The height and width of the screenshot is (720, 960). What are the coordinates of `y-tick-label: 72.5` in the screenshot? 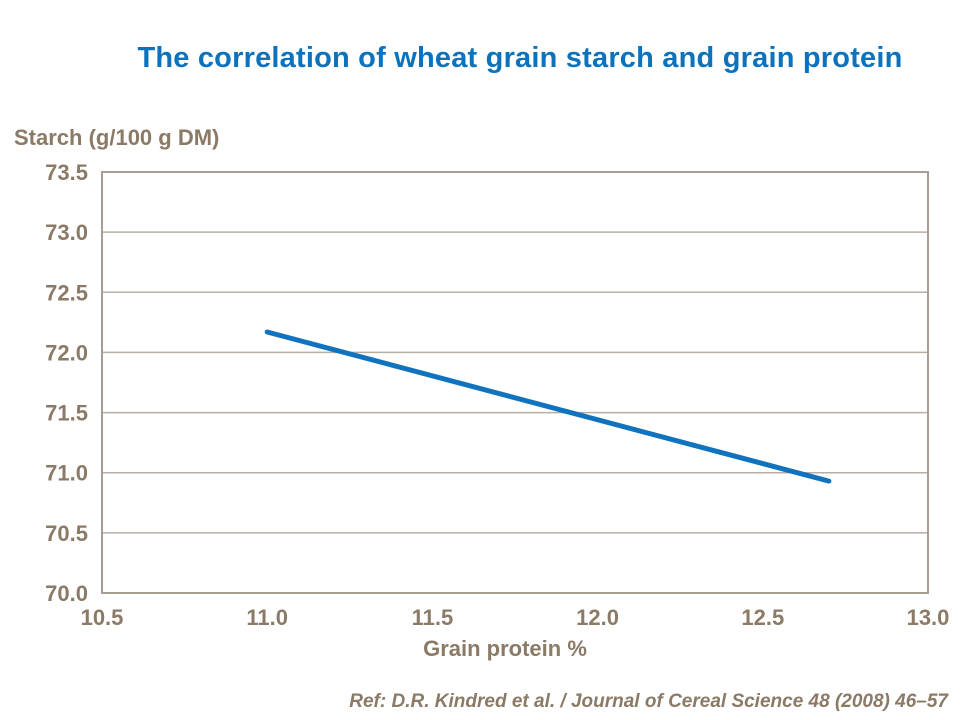 It's located at (66, 292).